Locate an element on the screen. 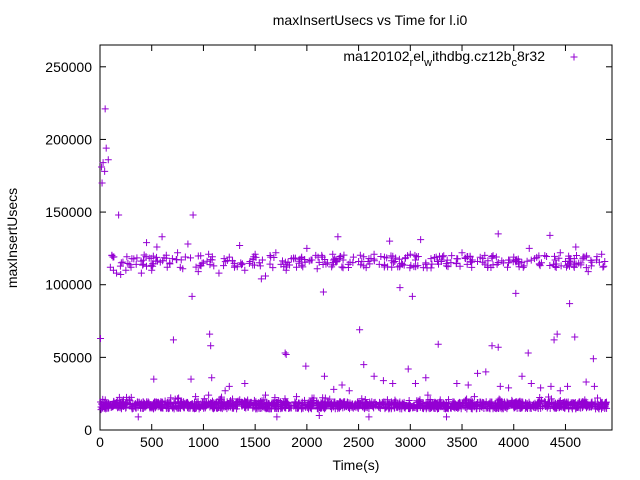 The image size is (640, 480). x-tick-label: 2000 is located at coordinates (306, 442).